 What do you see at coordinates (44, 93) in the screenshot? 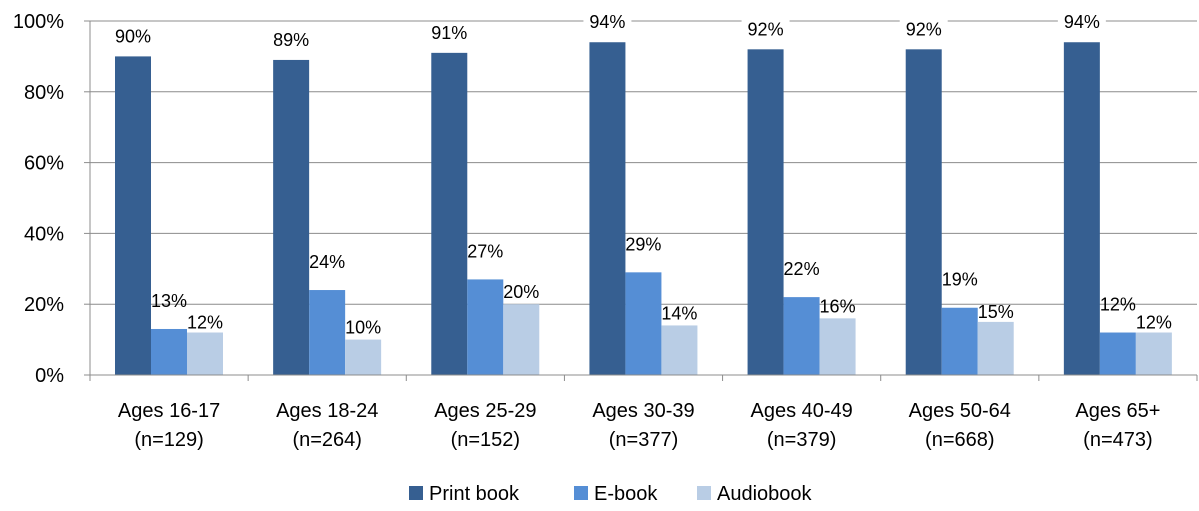
I see `y-tick-label: 80%` at bounding box center [44, 93].